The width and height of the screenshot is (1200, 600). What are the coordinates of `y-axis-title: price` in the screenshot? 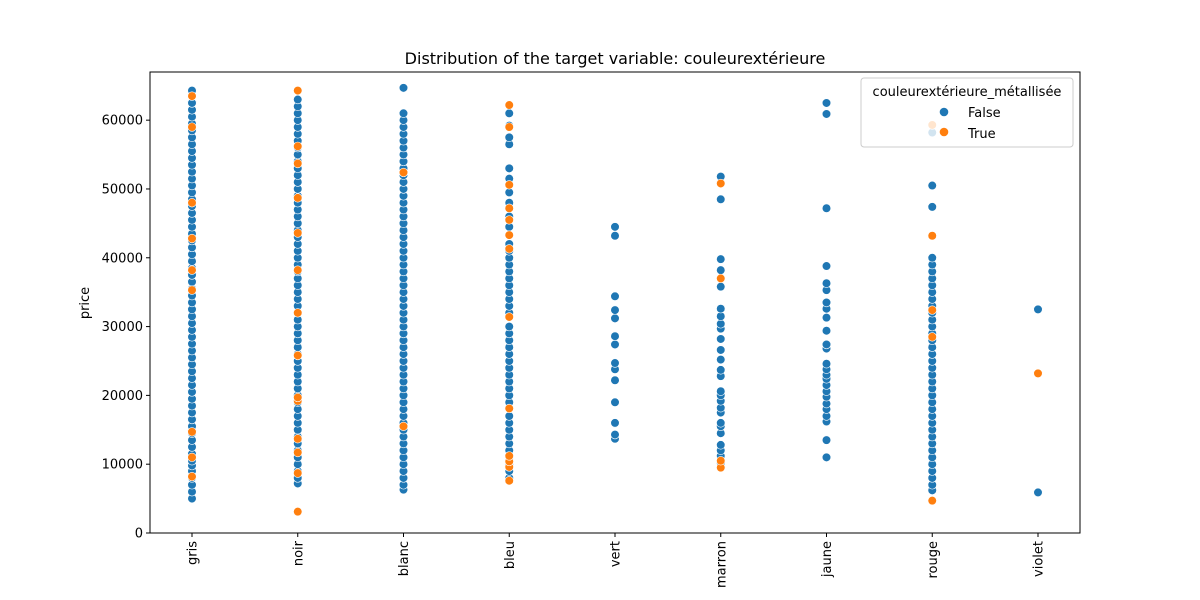 It's located at (85, 303).